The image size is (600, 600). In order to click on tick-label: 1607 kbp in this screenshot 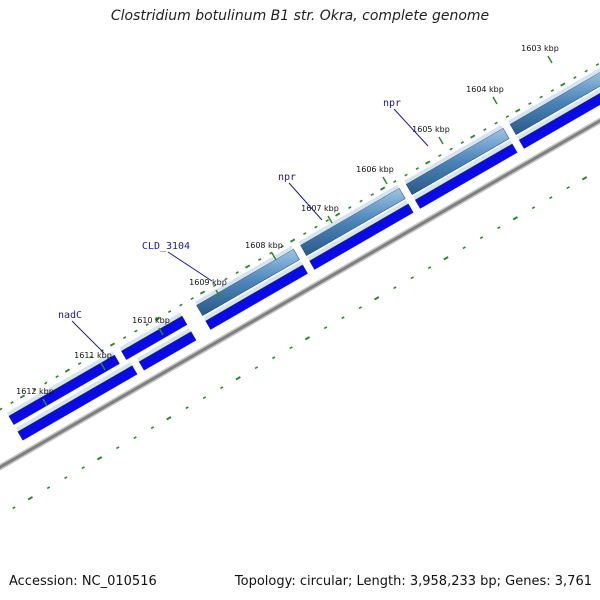, I will do `click(320, 208)`.